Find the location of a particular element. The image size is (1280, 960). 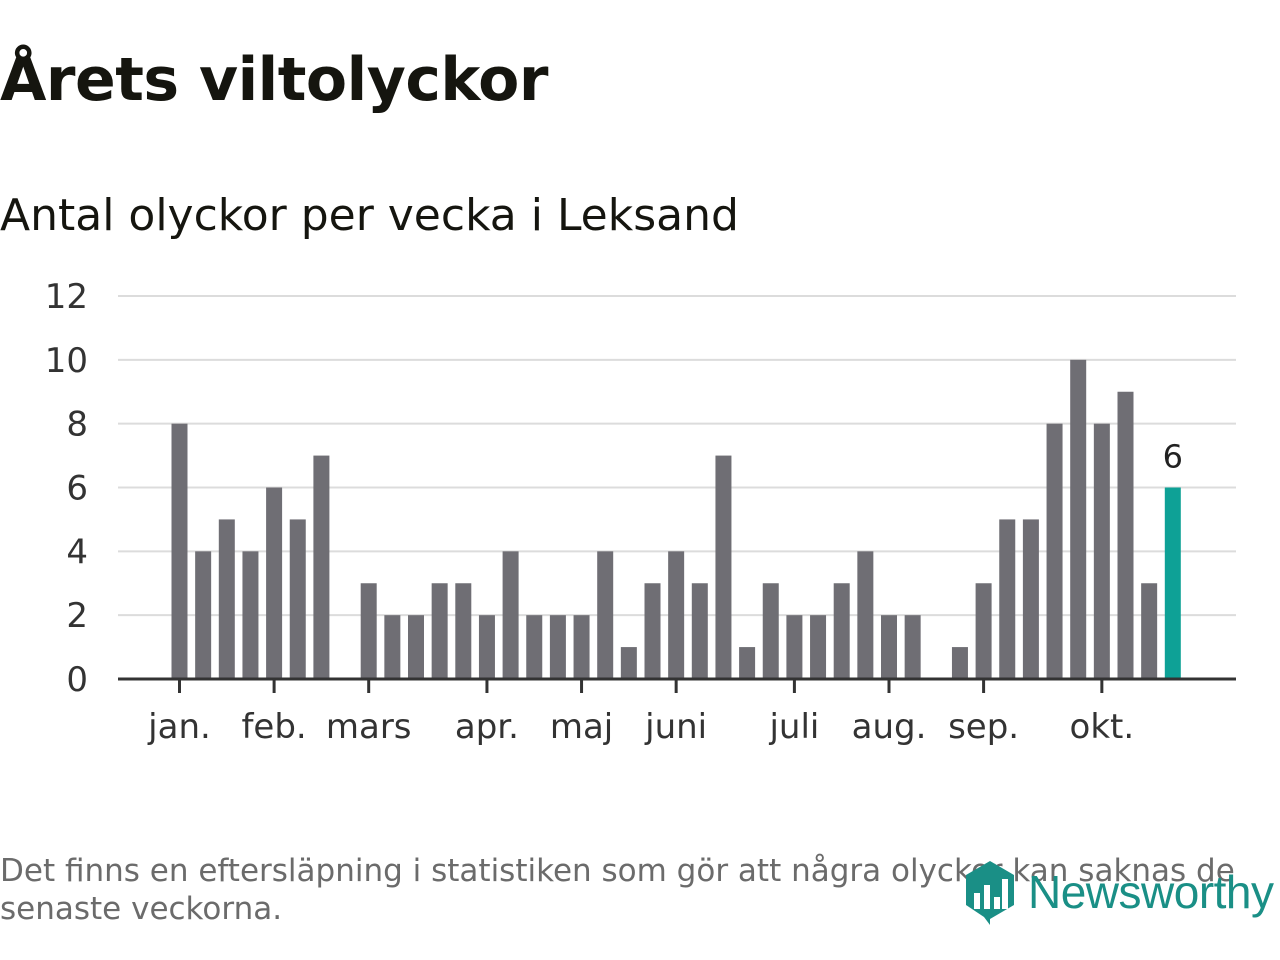

x-tick-label: mars is located at coordinates (369, 727).